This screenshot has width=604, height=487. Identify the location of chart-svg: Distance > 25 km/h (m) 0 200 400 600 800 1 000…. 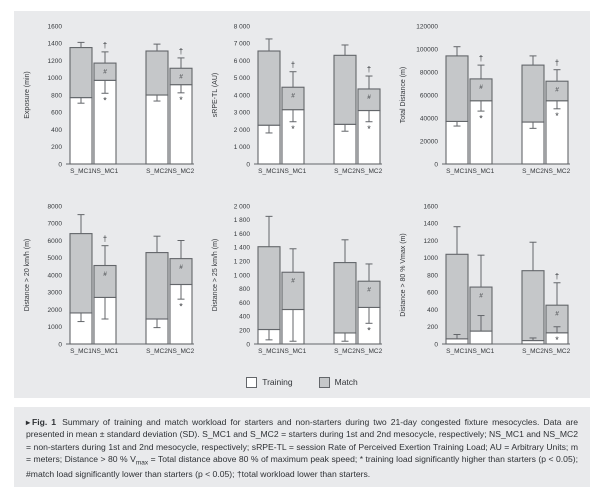
(297, 279).